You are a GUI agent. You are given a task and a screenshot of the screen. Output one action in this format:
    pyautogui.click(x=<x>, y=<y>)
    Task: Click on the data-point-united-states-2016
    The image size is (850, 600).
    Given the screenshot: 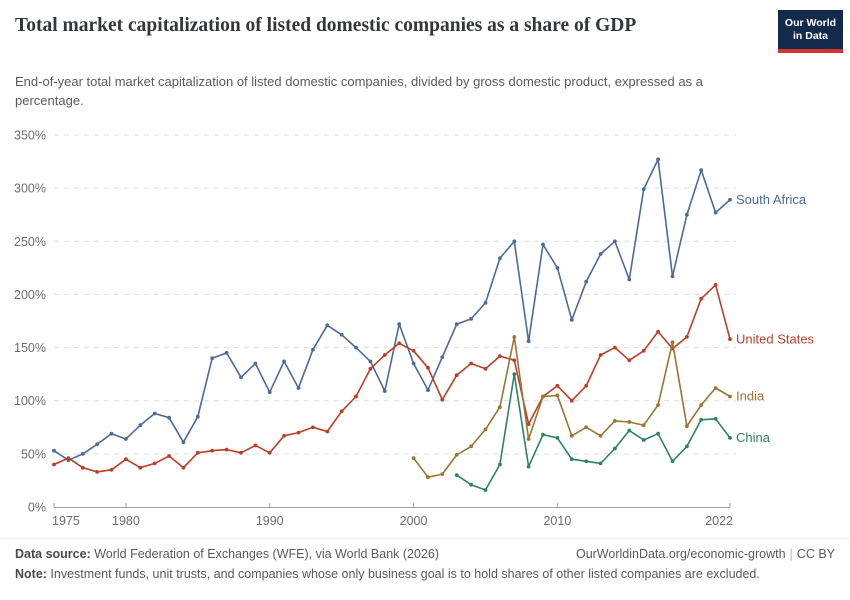 What is the action you would take?
    pyautogui.click(x=643, y=350)
    